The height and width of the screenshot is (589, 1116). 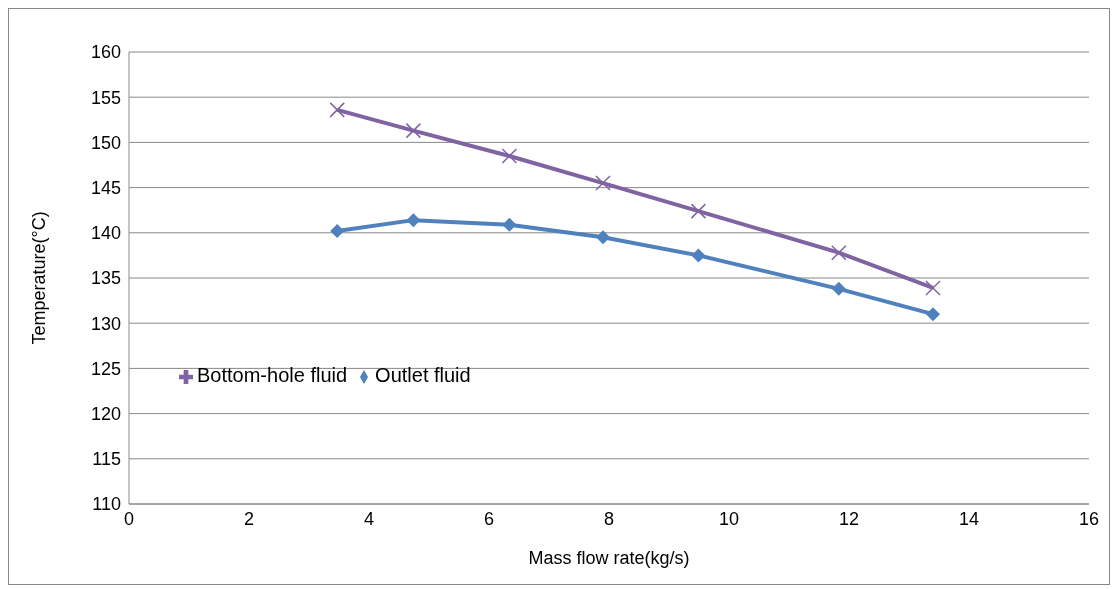 What do you see at coordinates (105, 233) in the screenshot?
I see `y-tick-label: 140` at bounding box center [105, 233].